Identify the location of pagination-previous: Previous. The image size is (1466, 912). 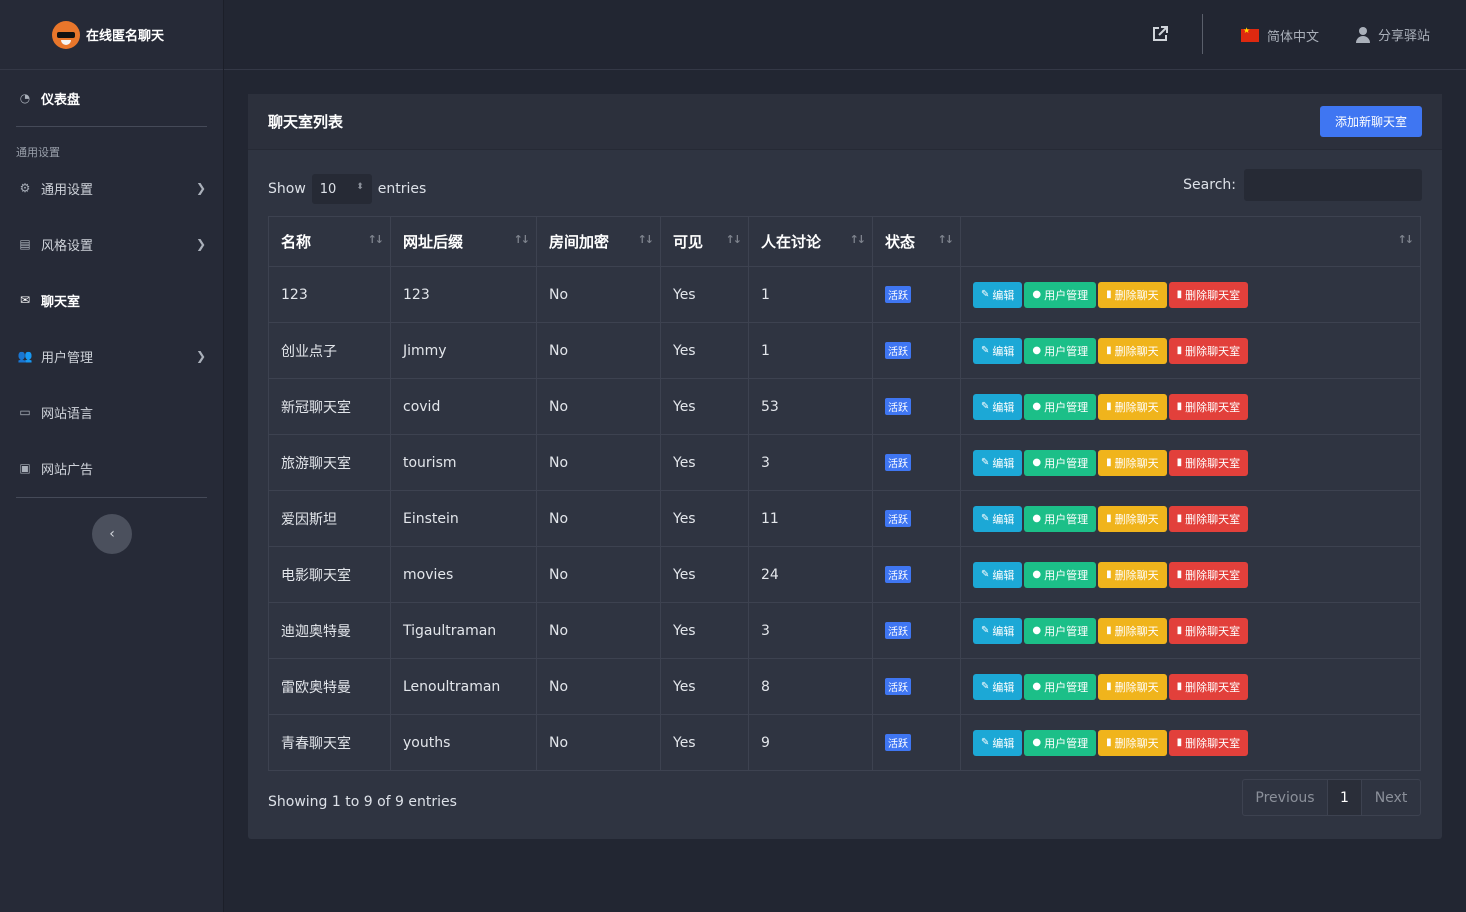
(1285, 797).